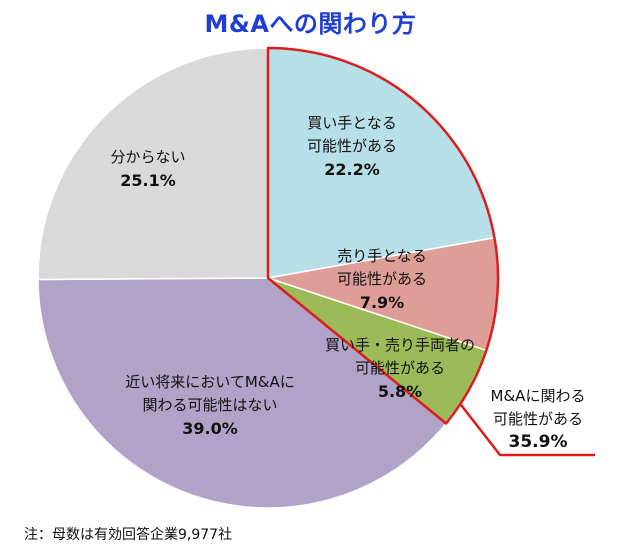  What do you see at coordinates (527, 430) in the screenshot?
I see `group-leader-line` at bounding box center [527, 430].